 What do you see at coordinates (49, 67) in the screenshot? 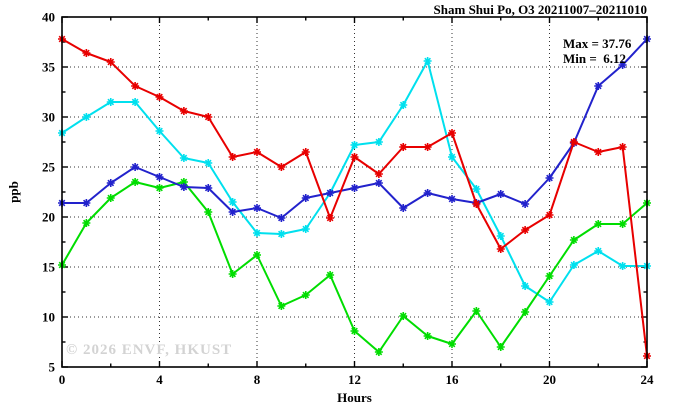
I see `y-tick-label: 35` at bounding box center [49, 67].